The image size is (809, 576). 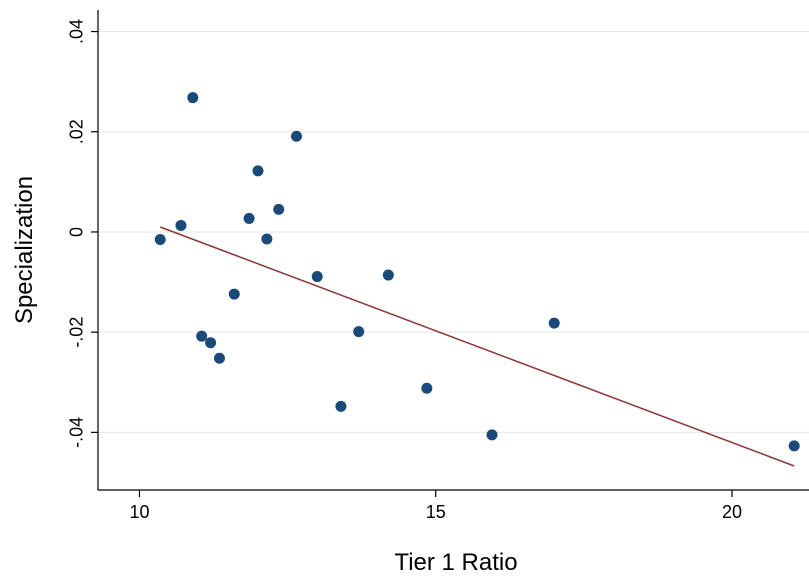 What do you see at coordinates (76, 432) in the screenshot?
I see `y-tick-label-0: -.04` at bounding box center [76, 432].